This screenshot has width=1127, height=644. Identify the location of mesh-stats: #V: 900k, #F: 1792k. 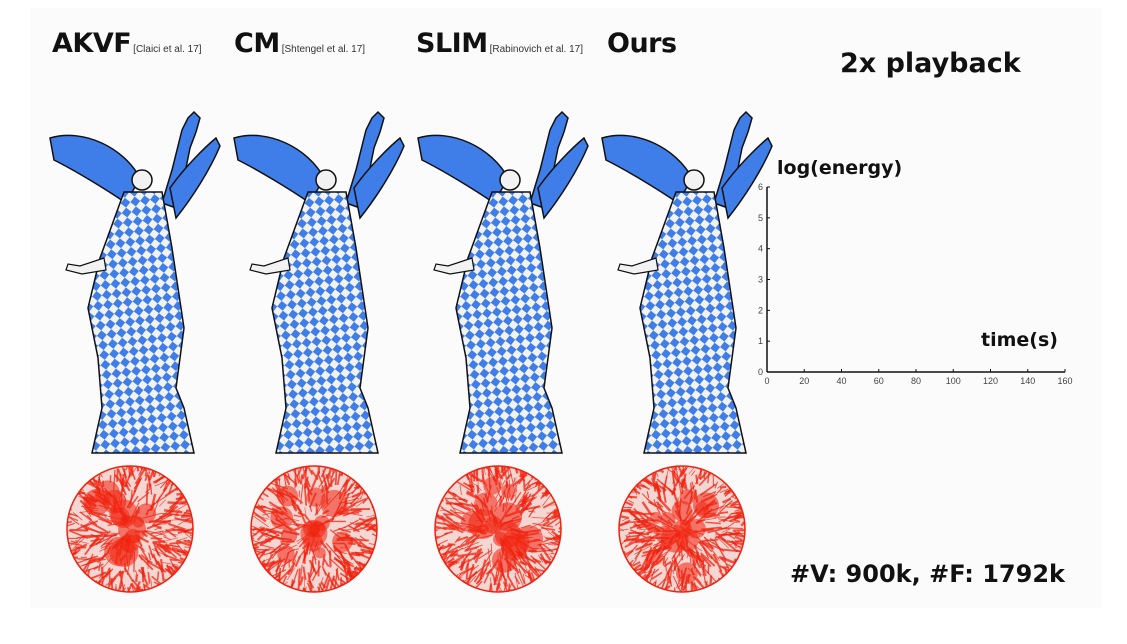
(927, 574).